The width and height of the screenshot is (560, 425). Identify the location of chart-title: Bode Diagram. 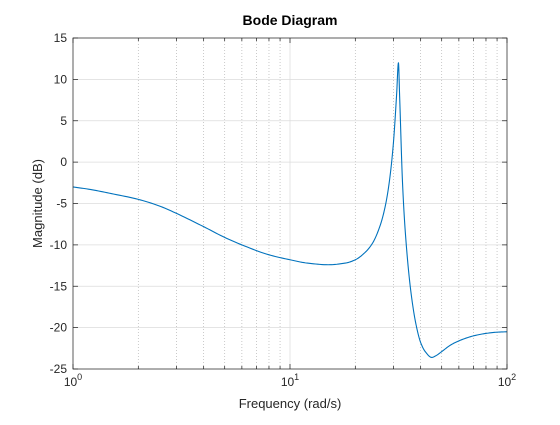
(290, 20).